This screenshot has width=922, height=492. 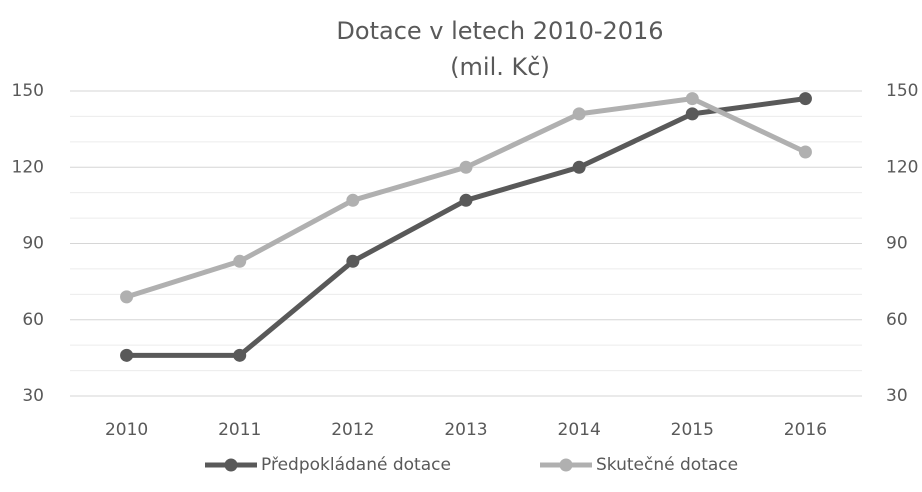 I want to click on y2-tick-label: 150, so click(x=902, y=91).